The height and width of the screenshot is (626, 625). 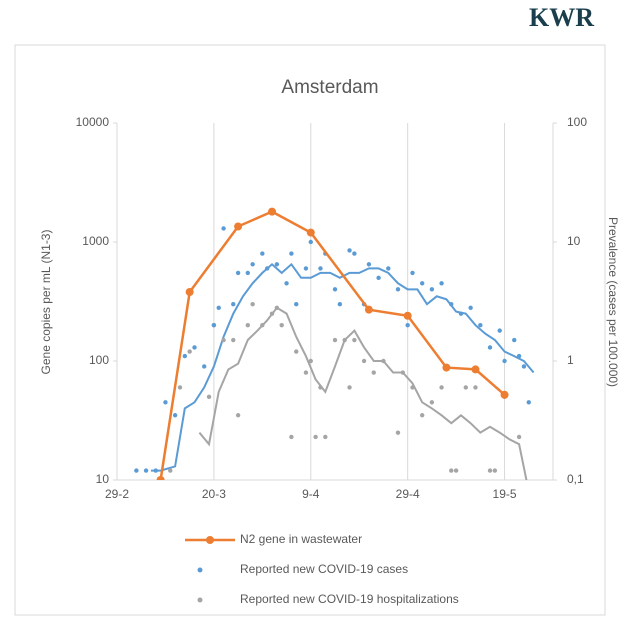 I want to click on x-tick-label: 20-3, so click(x=214, y=494).